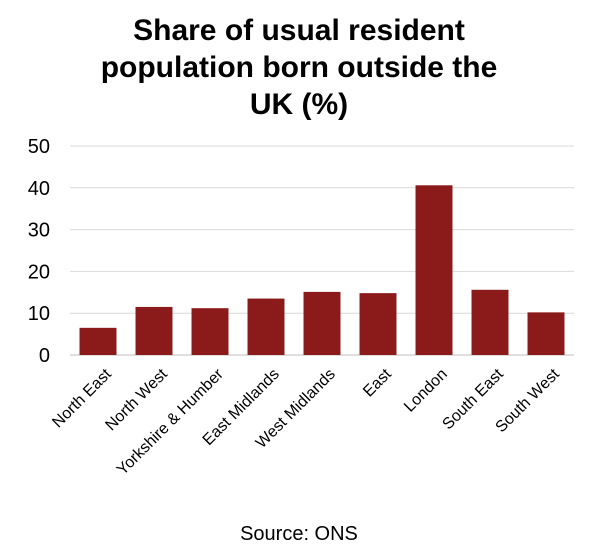 This screenshot has width=598, height=554. Describe the element at coordinates (299, 30) in the screenshot. I see `chart-title-line: Share of usual resident` at that location.